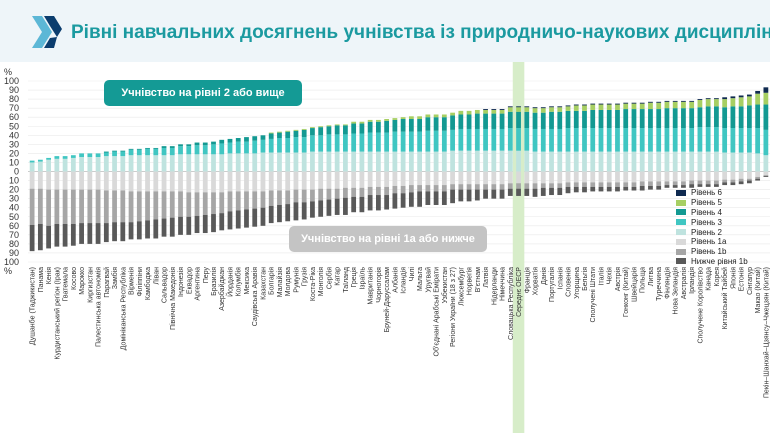  What do you see at coordinates (634, 284) in the screenshot?
I see `x-category-label: Швейцарія` at bounding box center [634, 284].